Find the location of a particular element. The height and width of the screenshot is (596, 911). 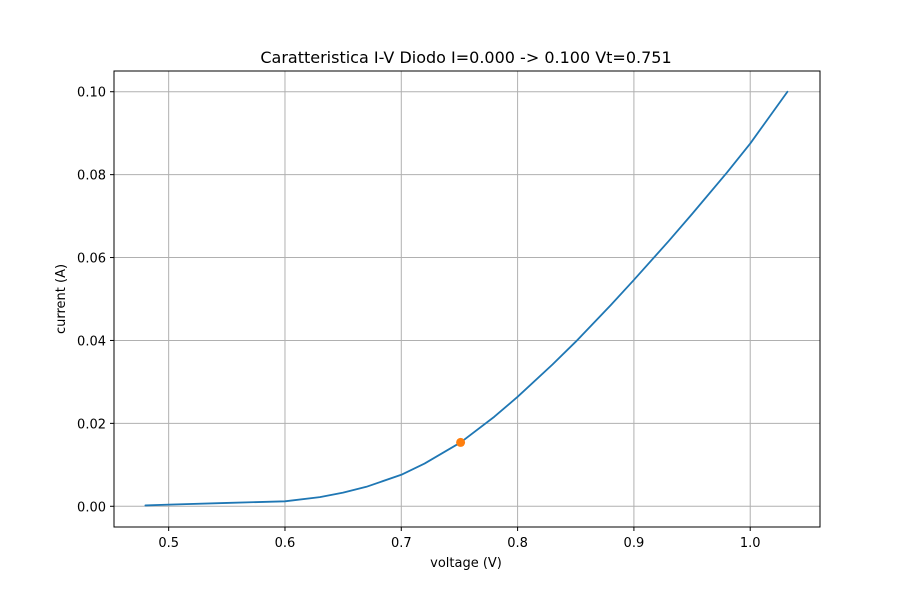

x-tick-label: 0.6 is located at coordinates (285, 543).